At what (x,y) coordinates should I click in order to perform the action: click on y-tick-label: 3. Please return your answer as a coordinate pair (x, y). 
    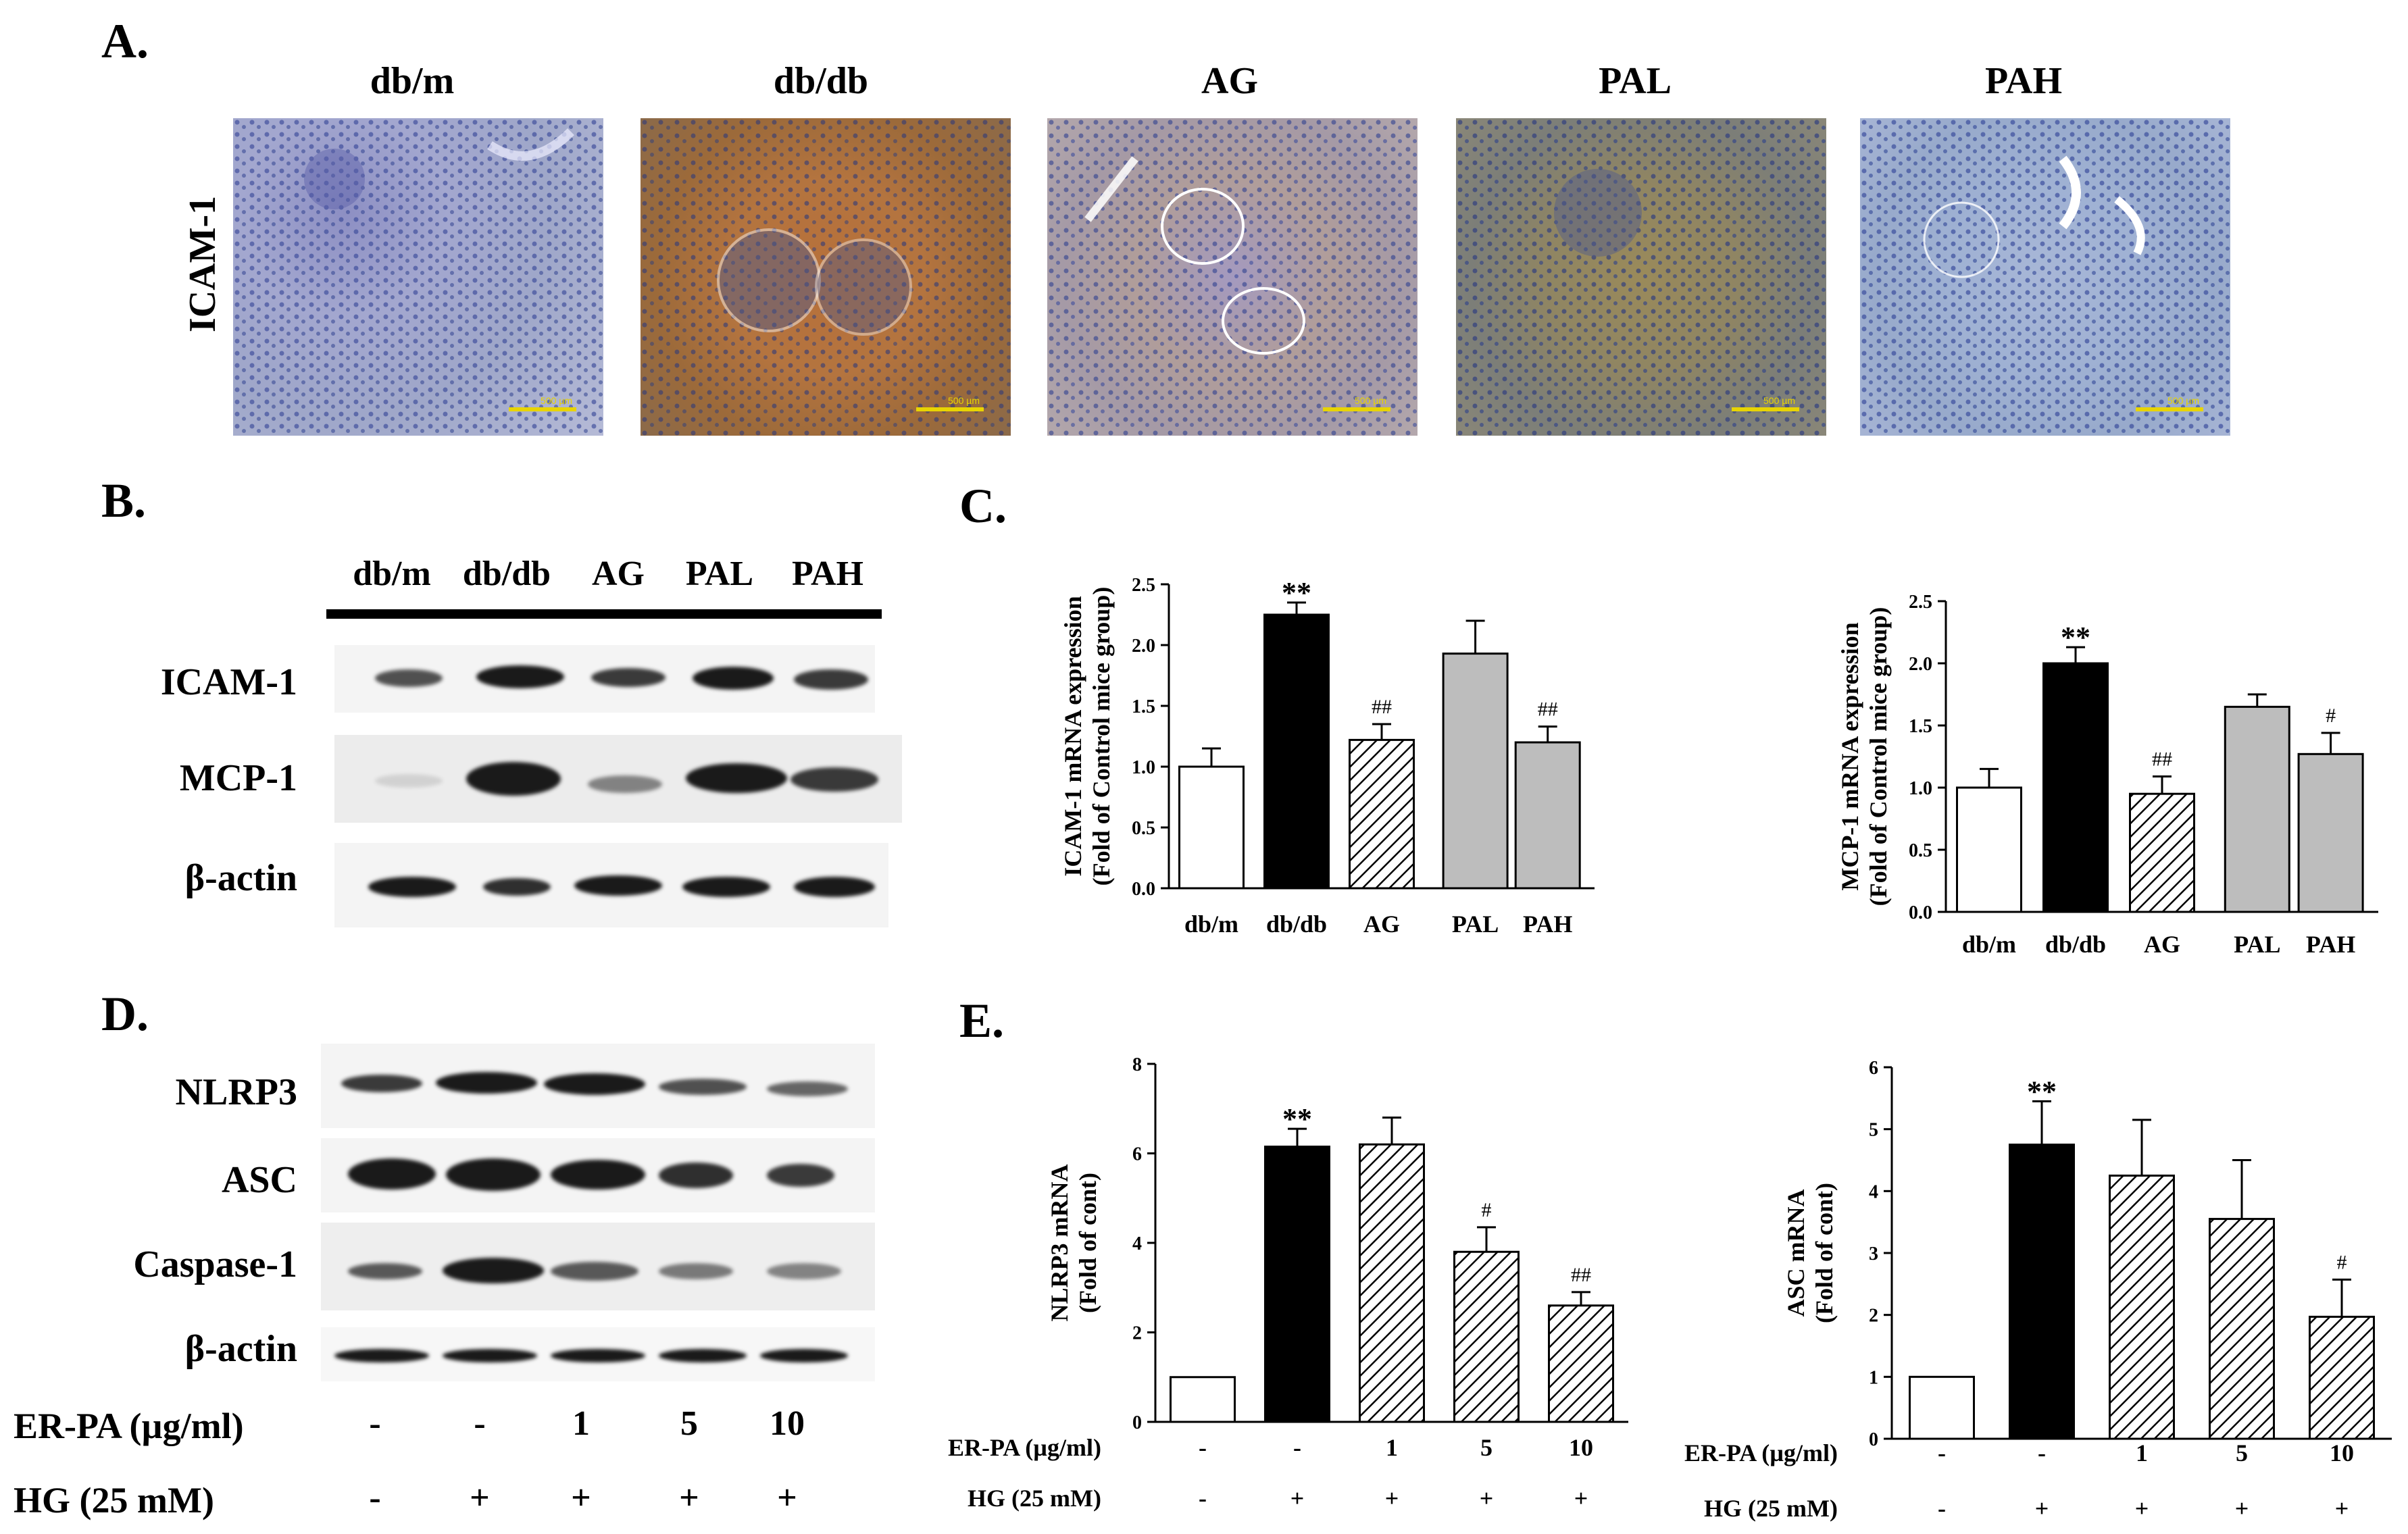
    Looking at the image, I should click on (1874, 1254).